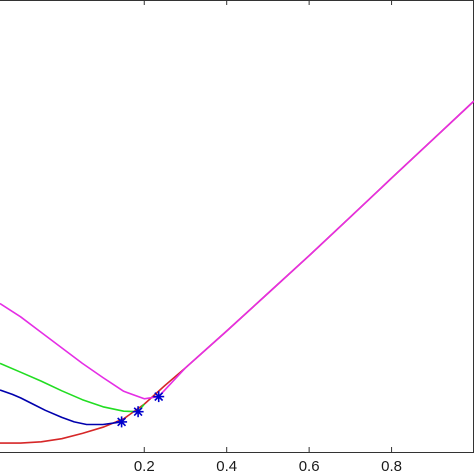 The width and height of the screenshot is (474, 474). What do you see at coordinates (391, 466) in the screenshot?
I see `x-tick-label: 0.8` at bounding box center [391, 466].